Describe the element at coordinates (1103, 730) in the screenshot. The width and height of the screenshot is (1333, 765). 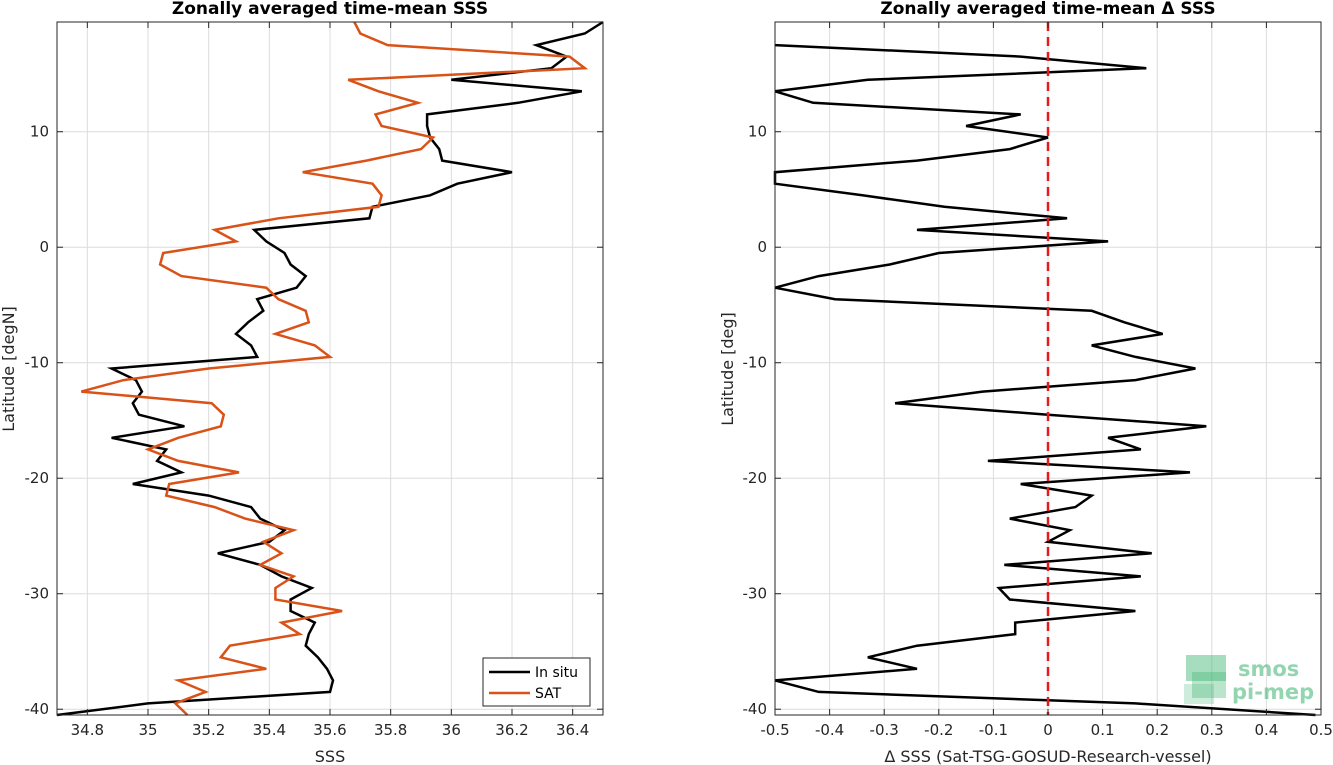
I see `delta-x-tick-label: 0.1` at that location.